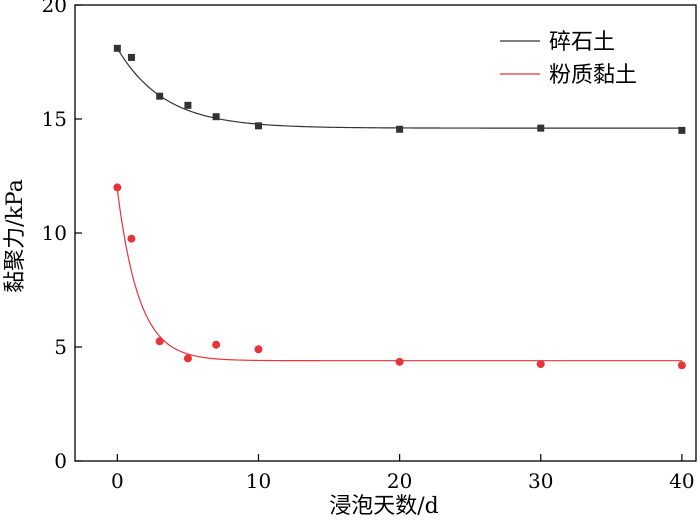 Image resolution: width=700 pixels, height=525 pixels. Describe the element at coordinates (60, 347) in the screenshot. I see `y-tick-label: 5` at that location.